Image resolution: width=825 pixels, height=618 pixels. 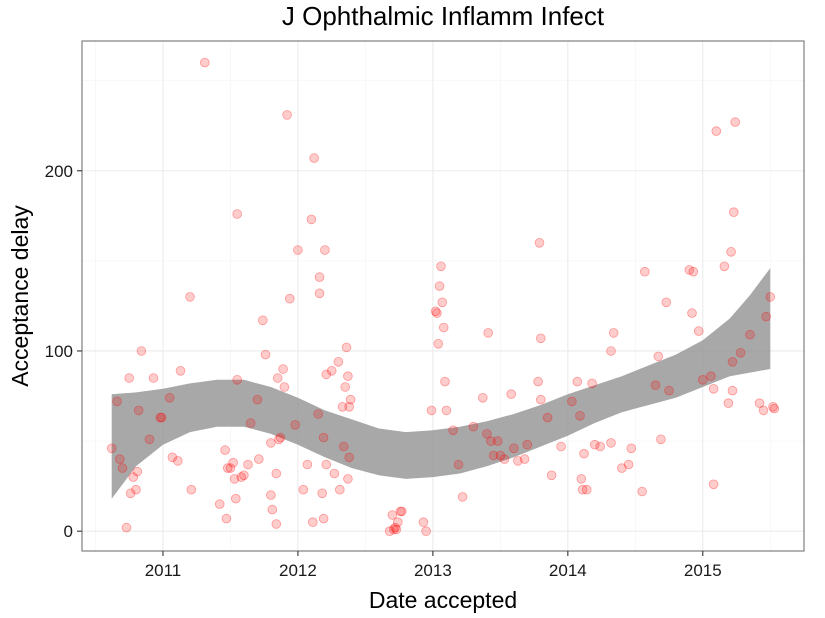 I want to click on x-tick-label: 2012, so click(x=298, y=570).